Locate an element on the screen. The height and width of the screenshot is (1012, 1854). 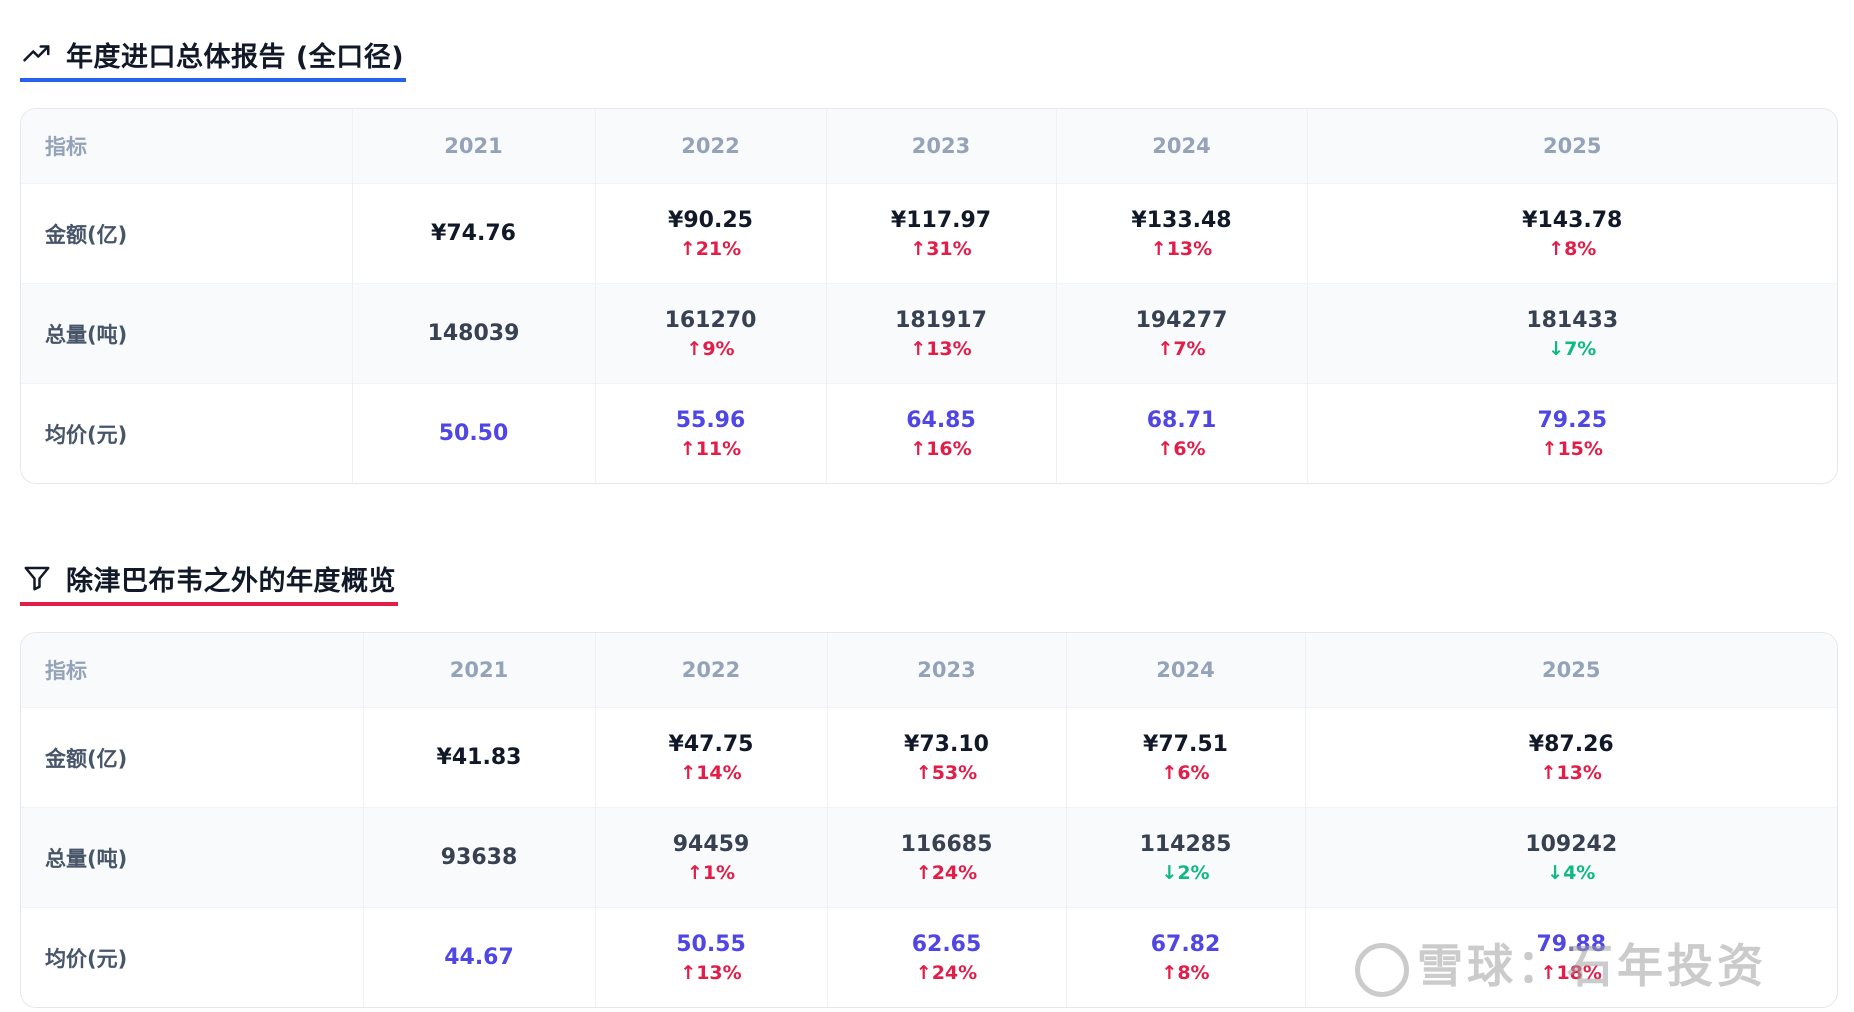
cell-value: 50.50 is located at coordinates (473, 433).